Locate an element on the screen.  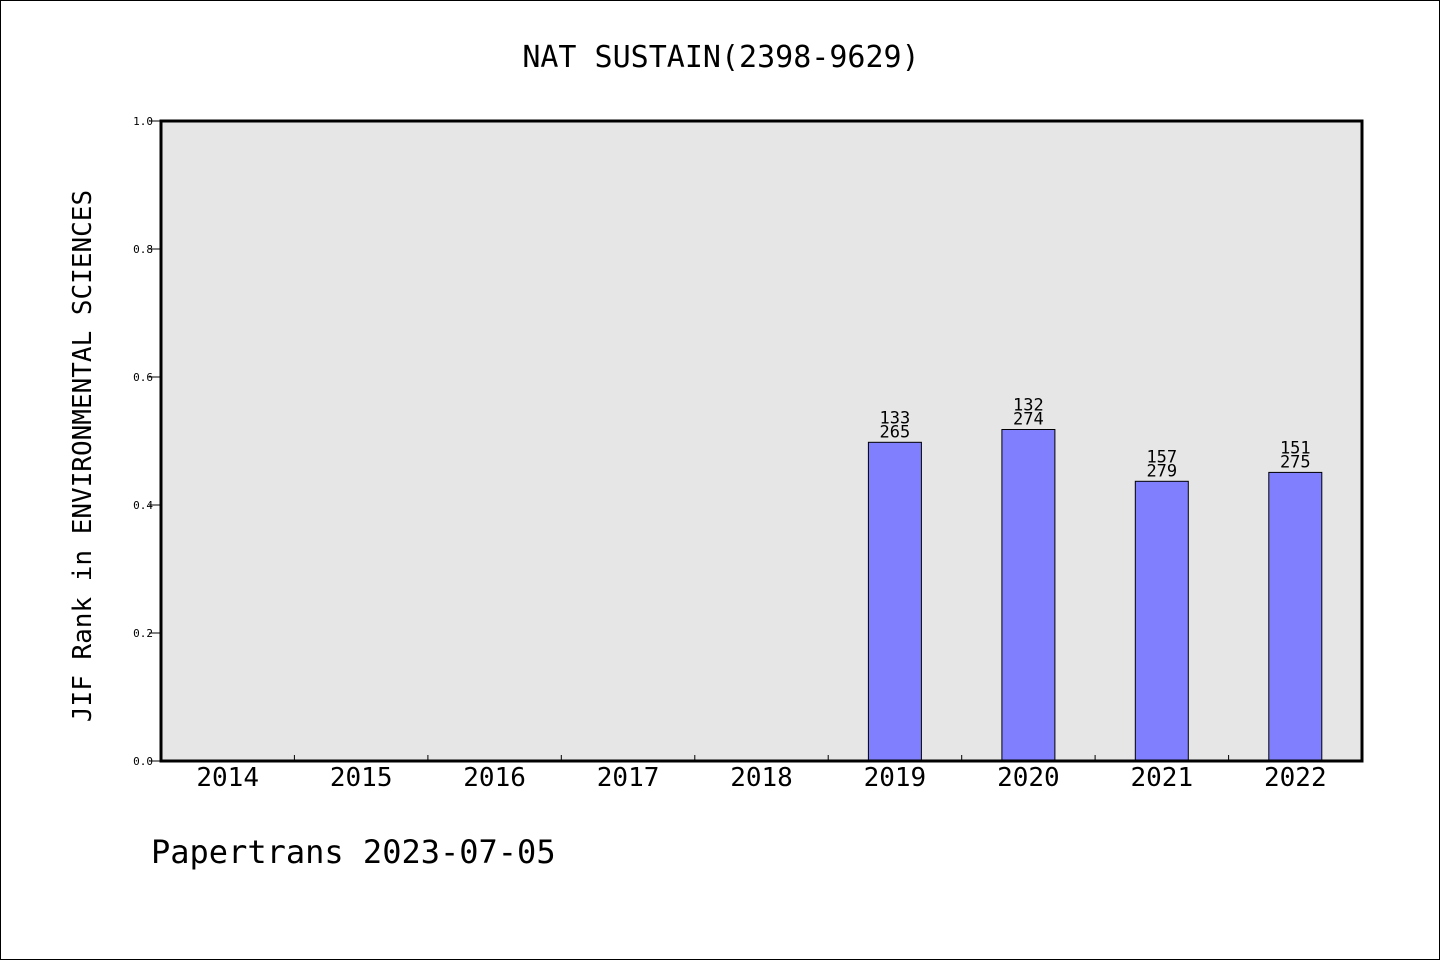
x-tick-label-2015: 2015 is located at coordinates (361, 778).